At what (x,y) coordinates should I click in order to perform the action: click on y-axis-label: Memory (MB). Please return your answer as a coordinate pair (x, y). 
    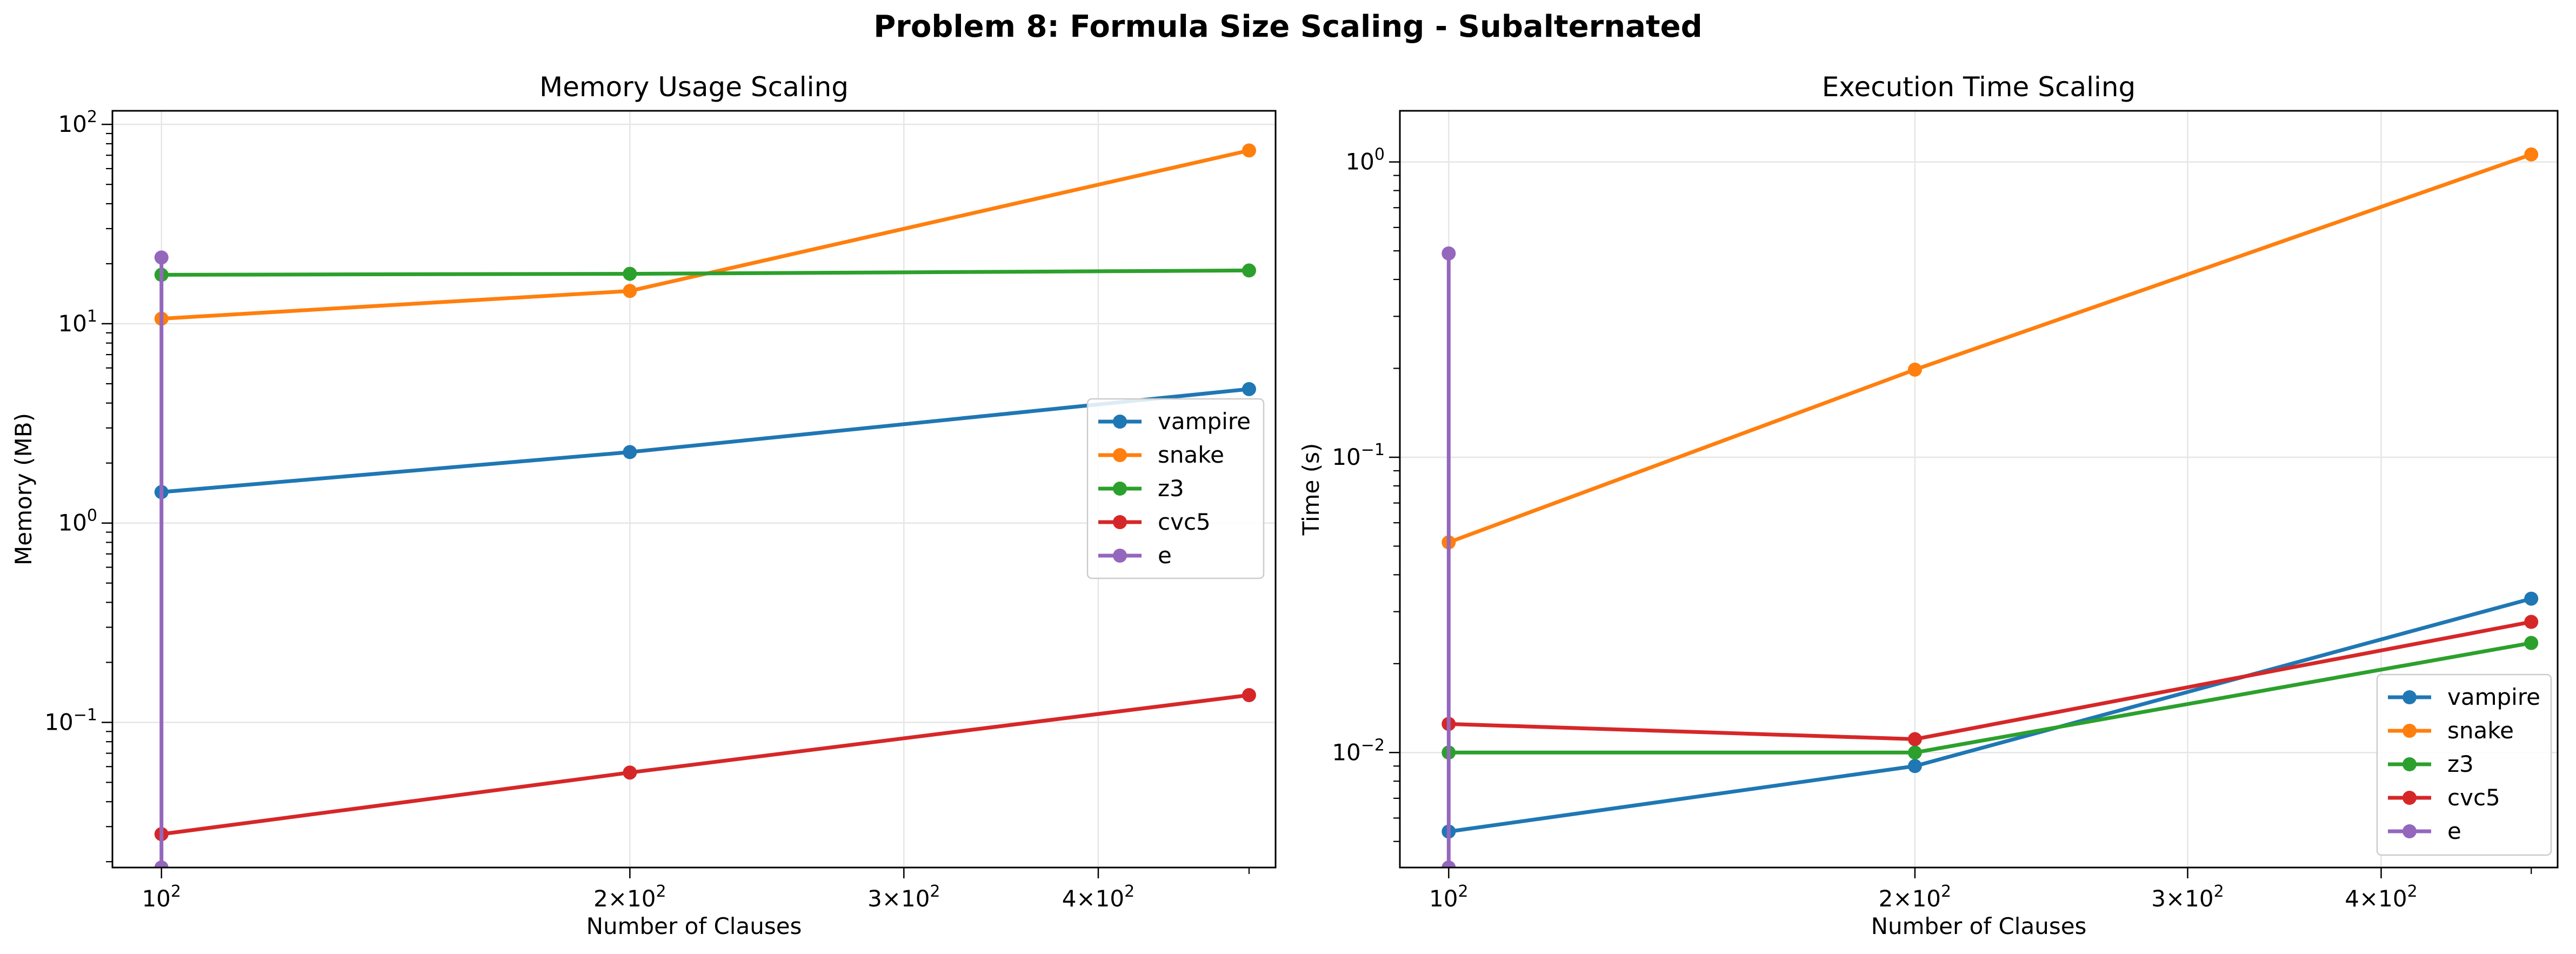
    Looking at the image, I should click on (23, 489).